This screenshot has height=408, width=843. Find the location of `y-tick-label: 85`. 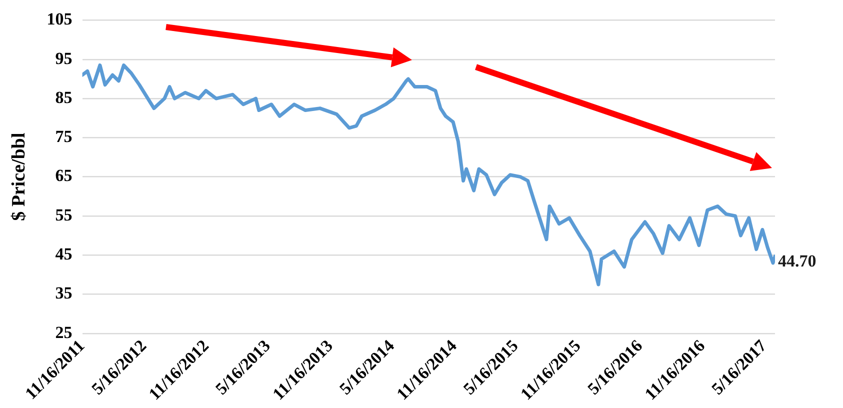

y-tick-label: 85 is located at coordinates (63, 97).